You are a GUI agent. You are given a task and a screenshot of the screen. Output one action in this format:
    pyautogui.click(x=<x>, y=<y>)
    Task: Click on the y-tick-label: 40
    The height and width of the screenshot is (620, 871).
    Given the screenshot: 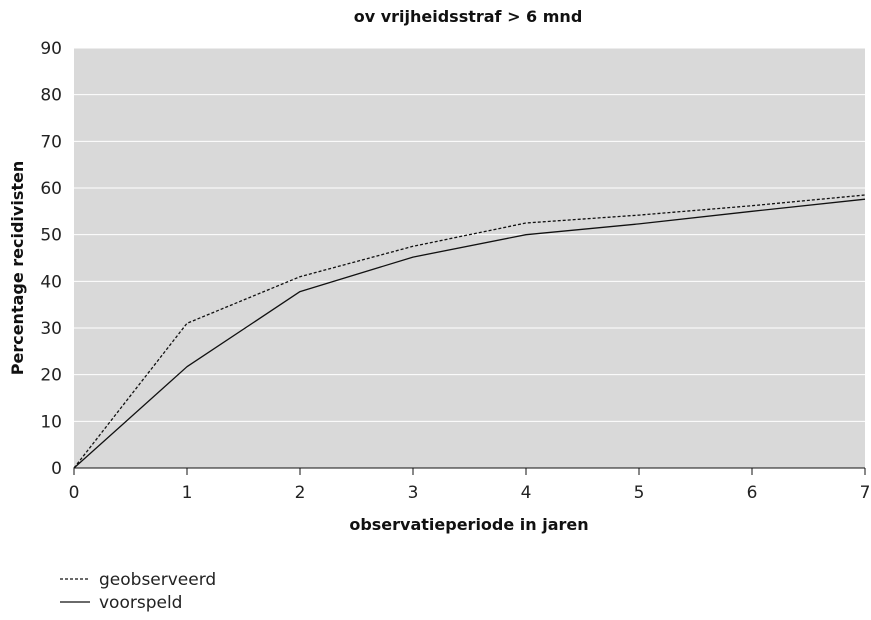 What is the action you would take?
    pyautogui.click(x=51, y=282)
    